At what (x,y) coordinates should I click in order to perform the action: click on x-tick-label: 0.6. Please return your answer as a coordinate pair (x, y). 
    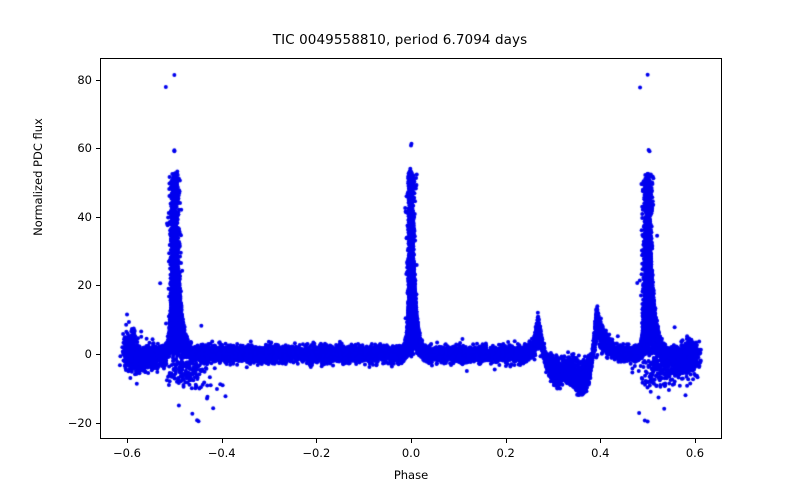
    Looking at the image, I should click on (695, 453).